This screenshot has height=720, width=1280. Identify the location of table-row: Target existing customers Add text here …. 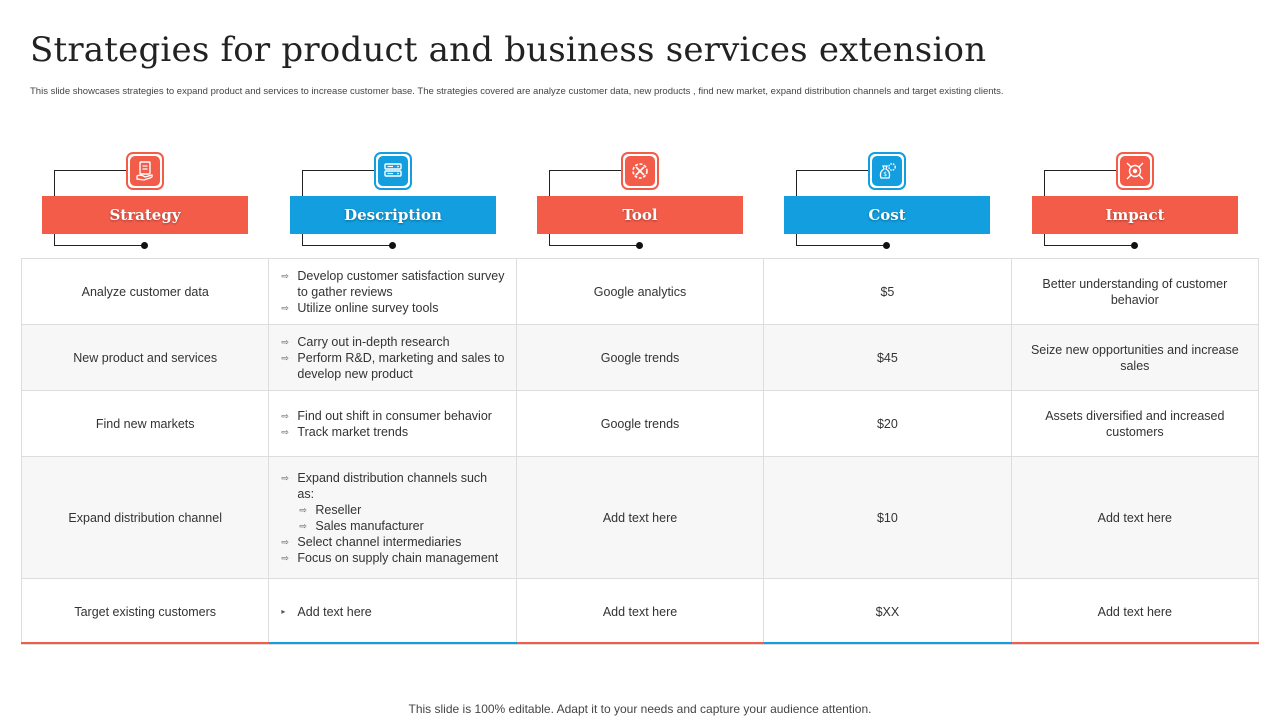
(641, 612).